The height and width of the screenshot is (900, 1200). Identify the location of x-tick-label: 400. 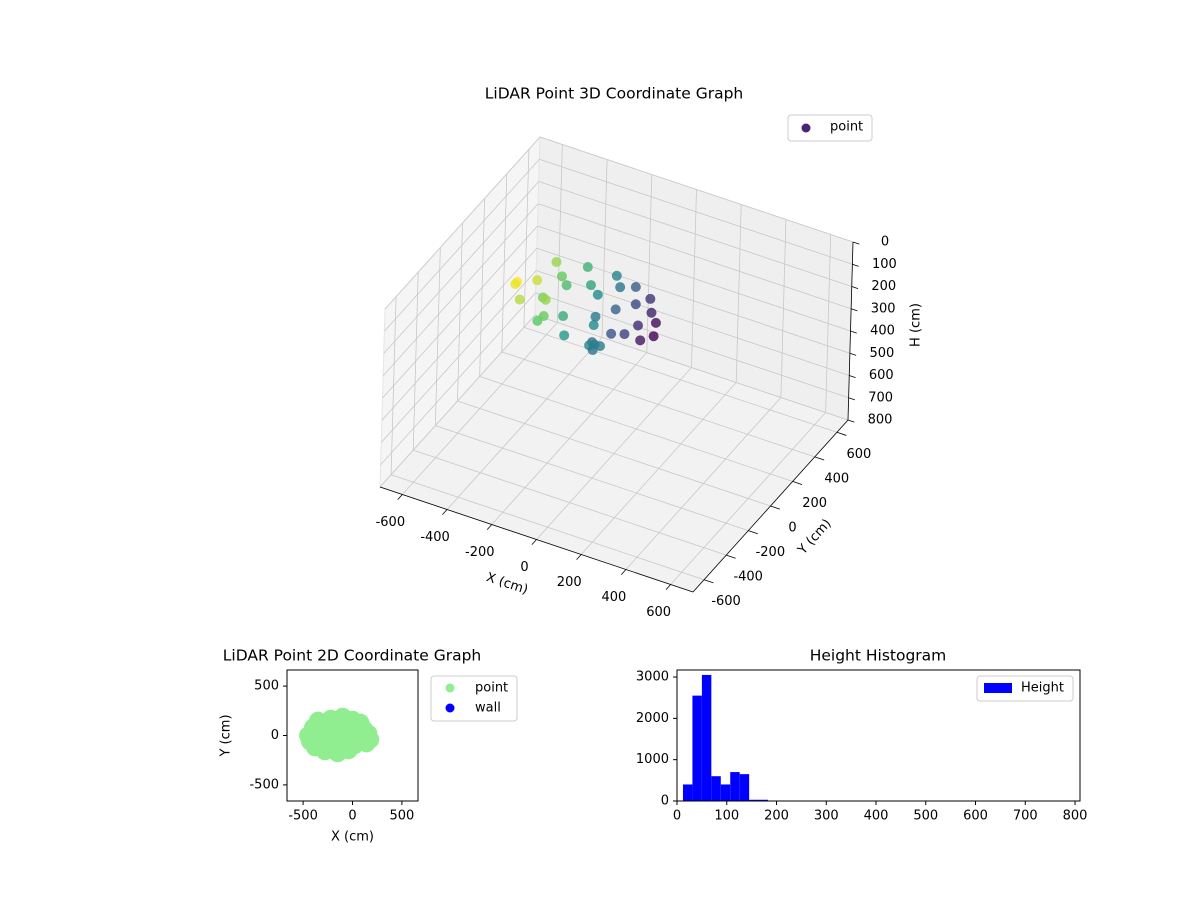
(876, 816).